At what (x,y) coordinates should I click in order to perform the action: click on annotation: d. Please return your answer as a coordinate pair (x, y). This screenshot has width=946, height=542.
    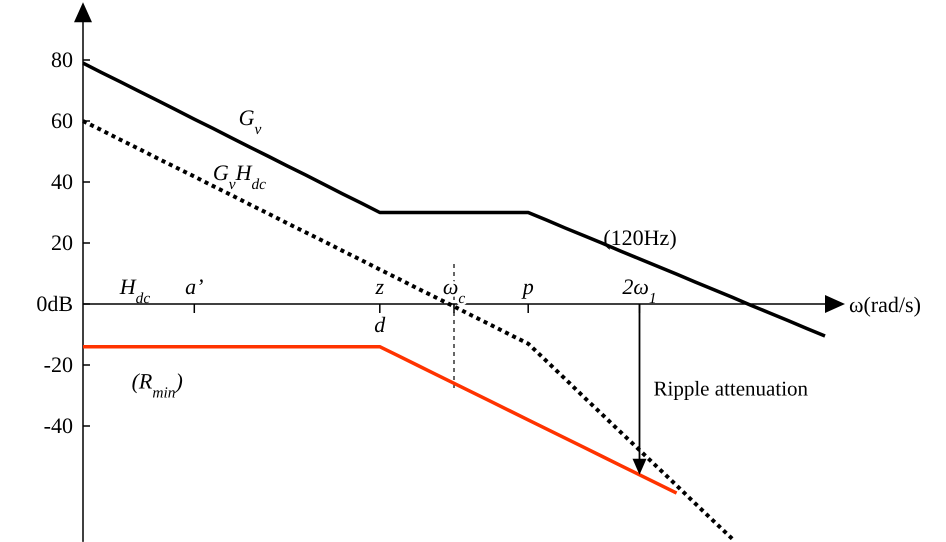
    Looking at the image, I should click on (380, 324).